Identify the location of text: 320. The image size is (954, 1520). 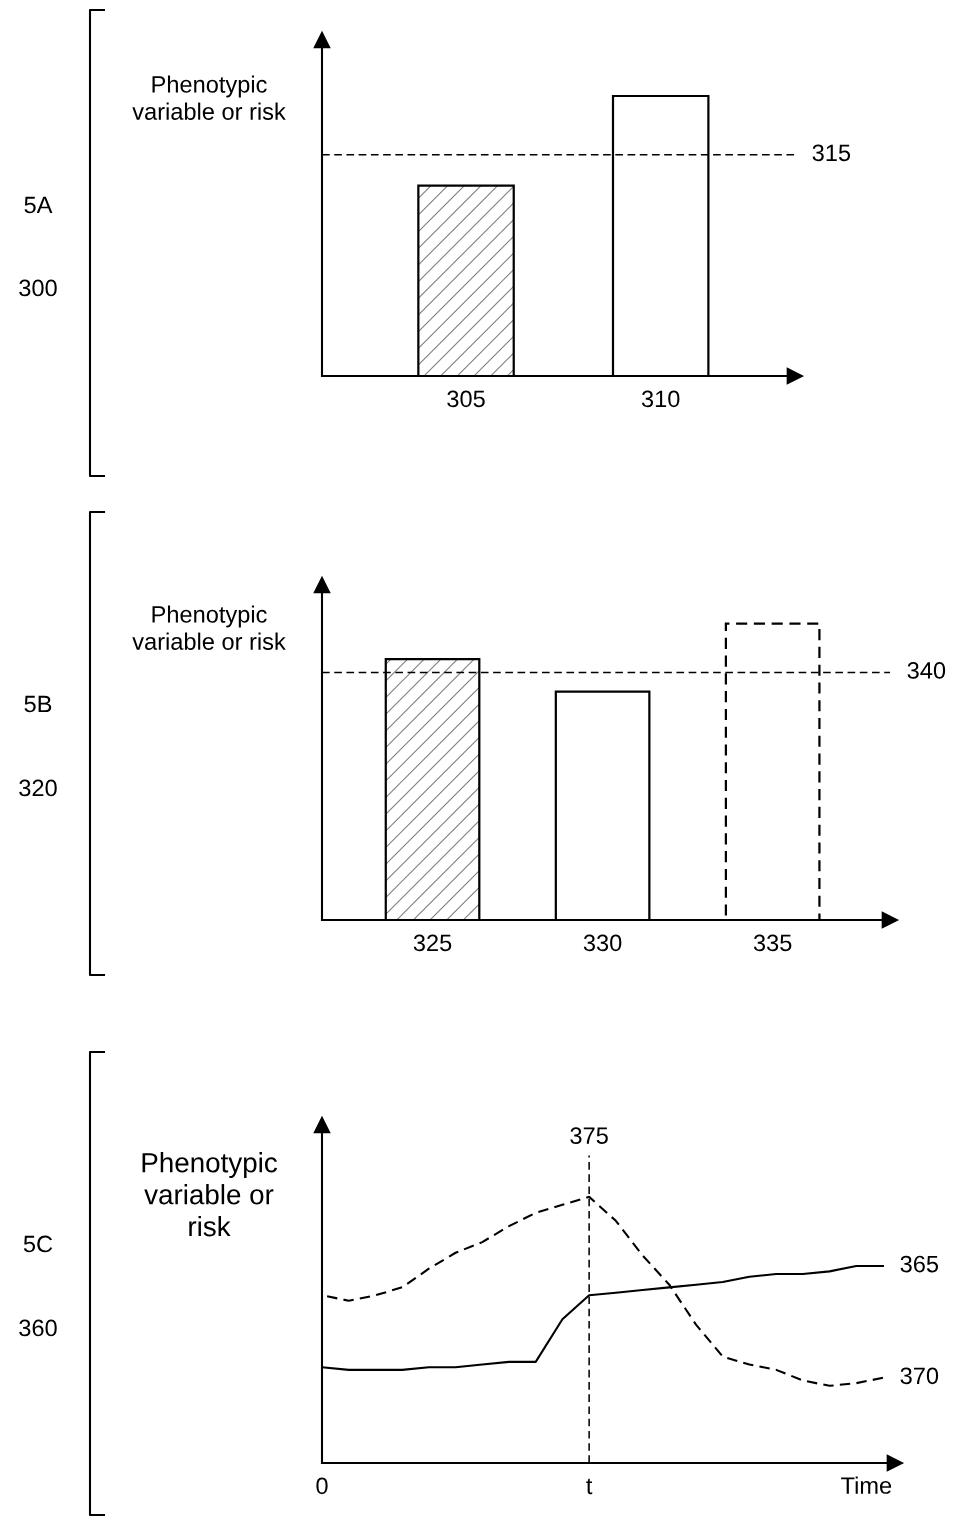
(38, 788).